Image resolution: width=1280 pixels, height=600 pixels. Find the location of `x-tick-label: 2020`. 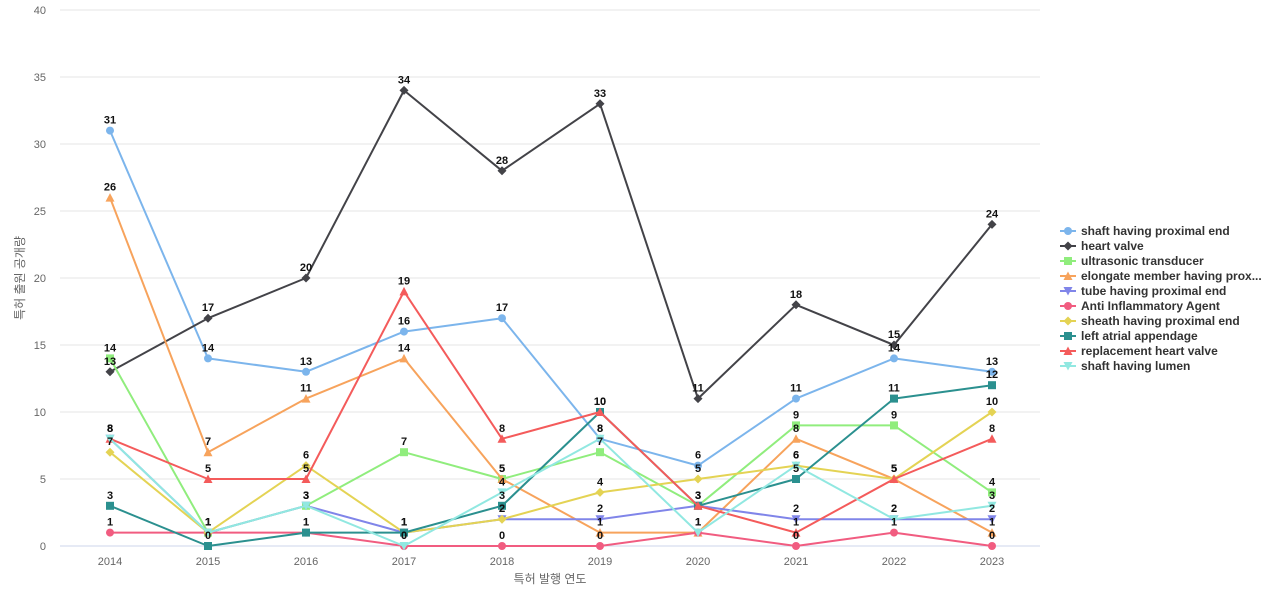

x-tick-label: 2020 is located at coordinates (698, 562).